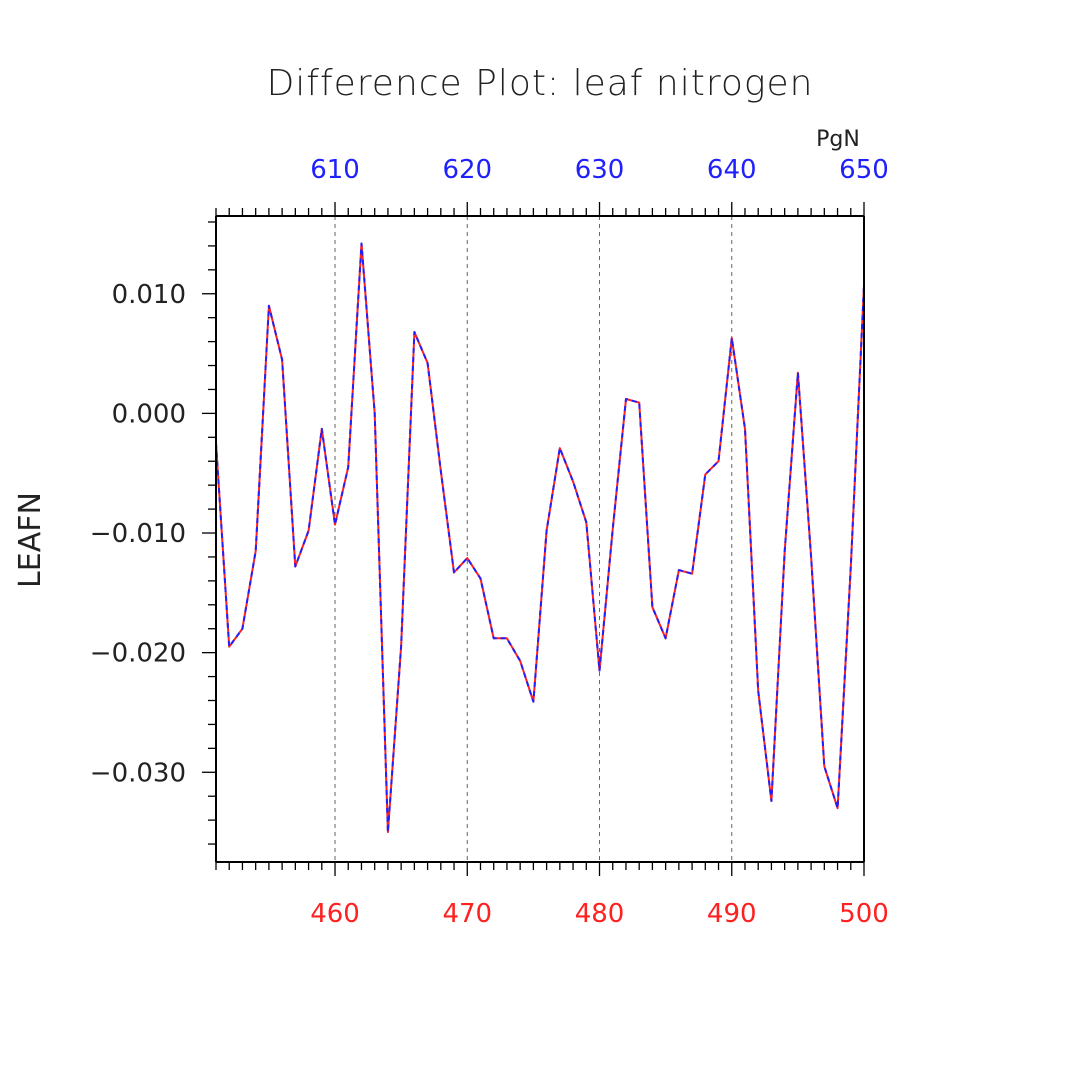 This screenshot has width=1080, height=1080. What do you see at coordinates (732, 170) in the screenshot?
I see `x-tick-label-top: 640` at bounding box center [732, 170].